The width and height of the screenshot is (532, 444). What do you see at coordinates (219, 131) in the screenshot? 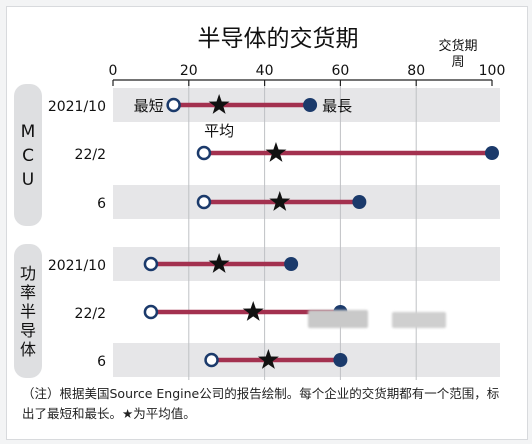
I see `legend-avg-label: 平均` at bounding box center [219, 131].